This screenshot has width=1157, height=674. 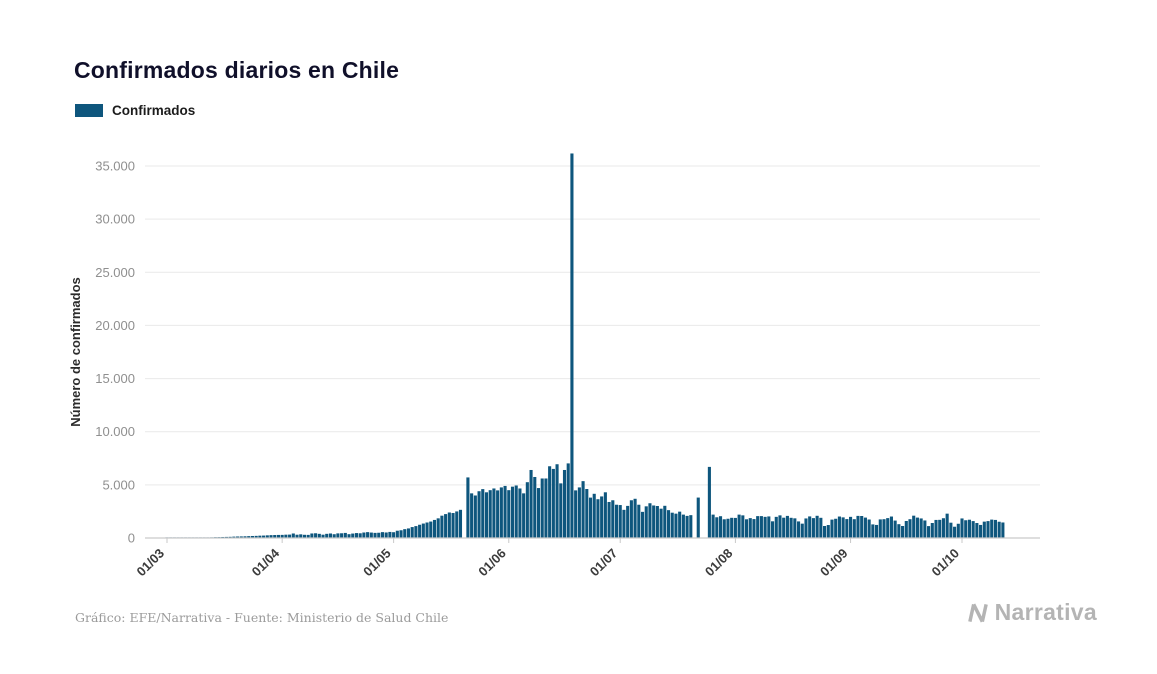 What do you see at coordinates (115, 272) in the screenshot?
I see `svg-text: 25.000` at bounding box center [115, 272].